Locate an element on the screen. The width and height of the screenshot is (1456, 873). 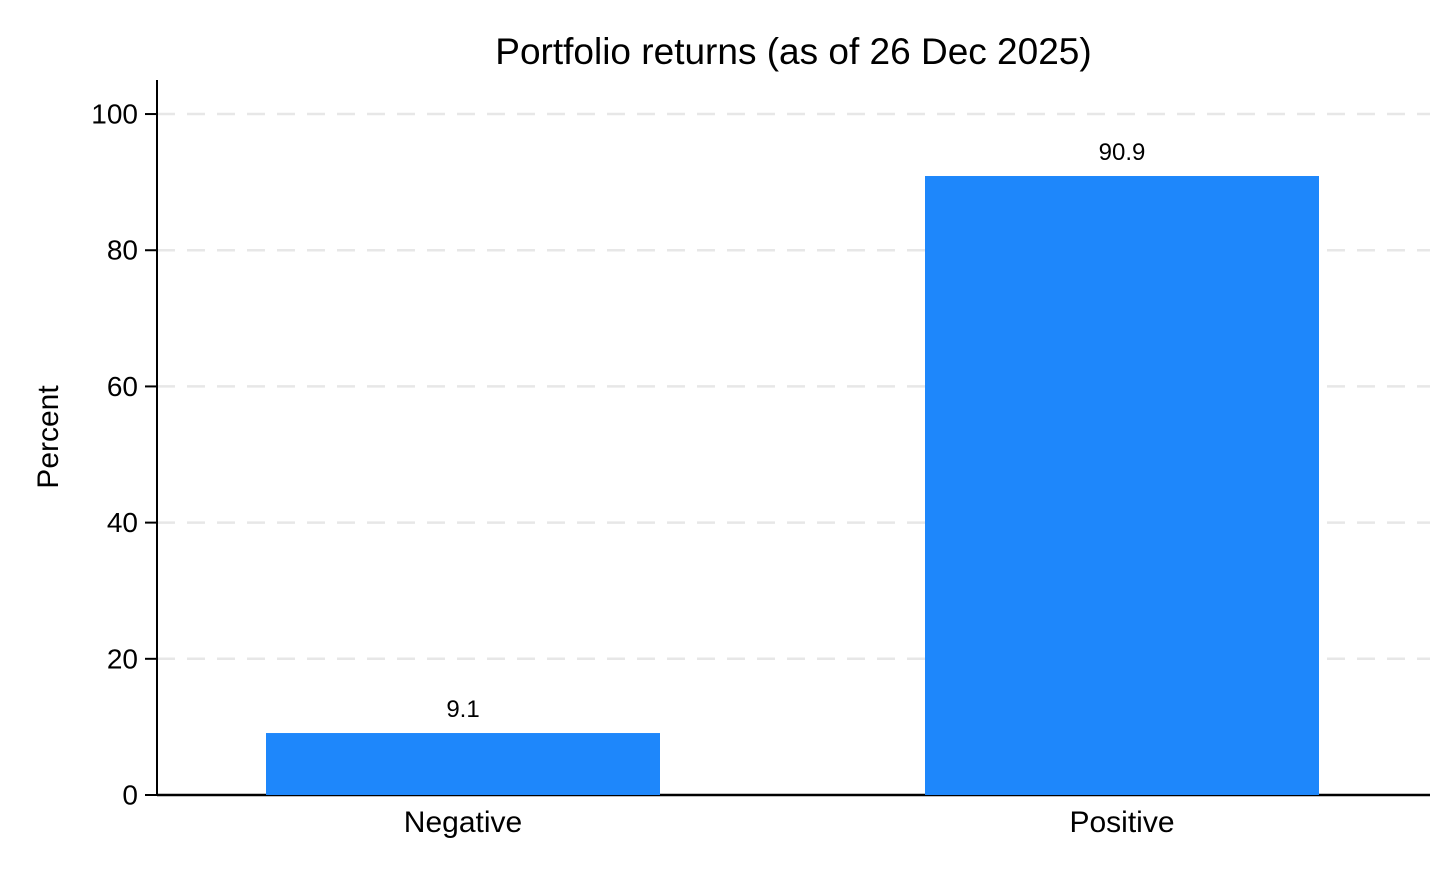
y-tick-label: 0 is located at coordinates (130, 795).